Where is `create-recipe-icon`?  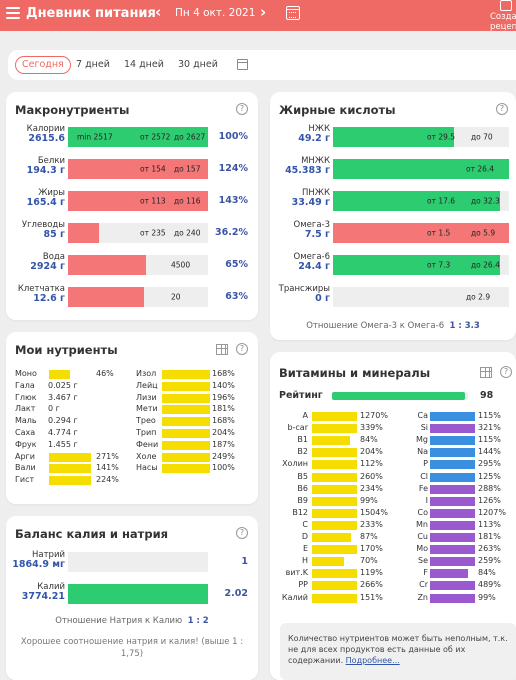 create-recipe-icon is located at coordinates (506, 5).